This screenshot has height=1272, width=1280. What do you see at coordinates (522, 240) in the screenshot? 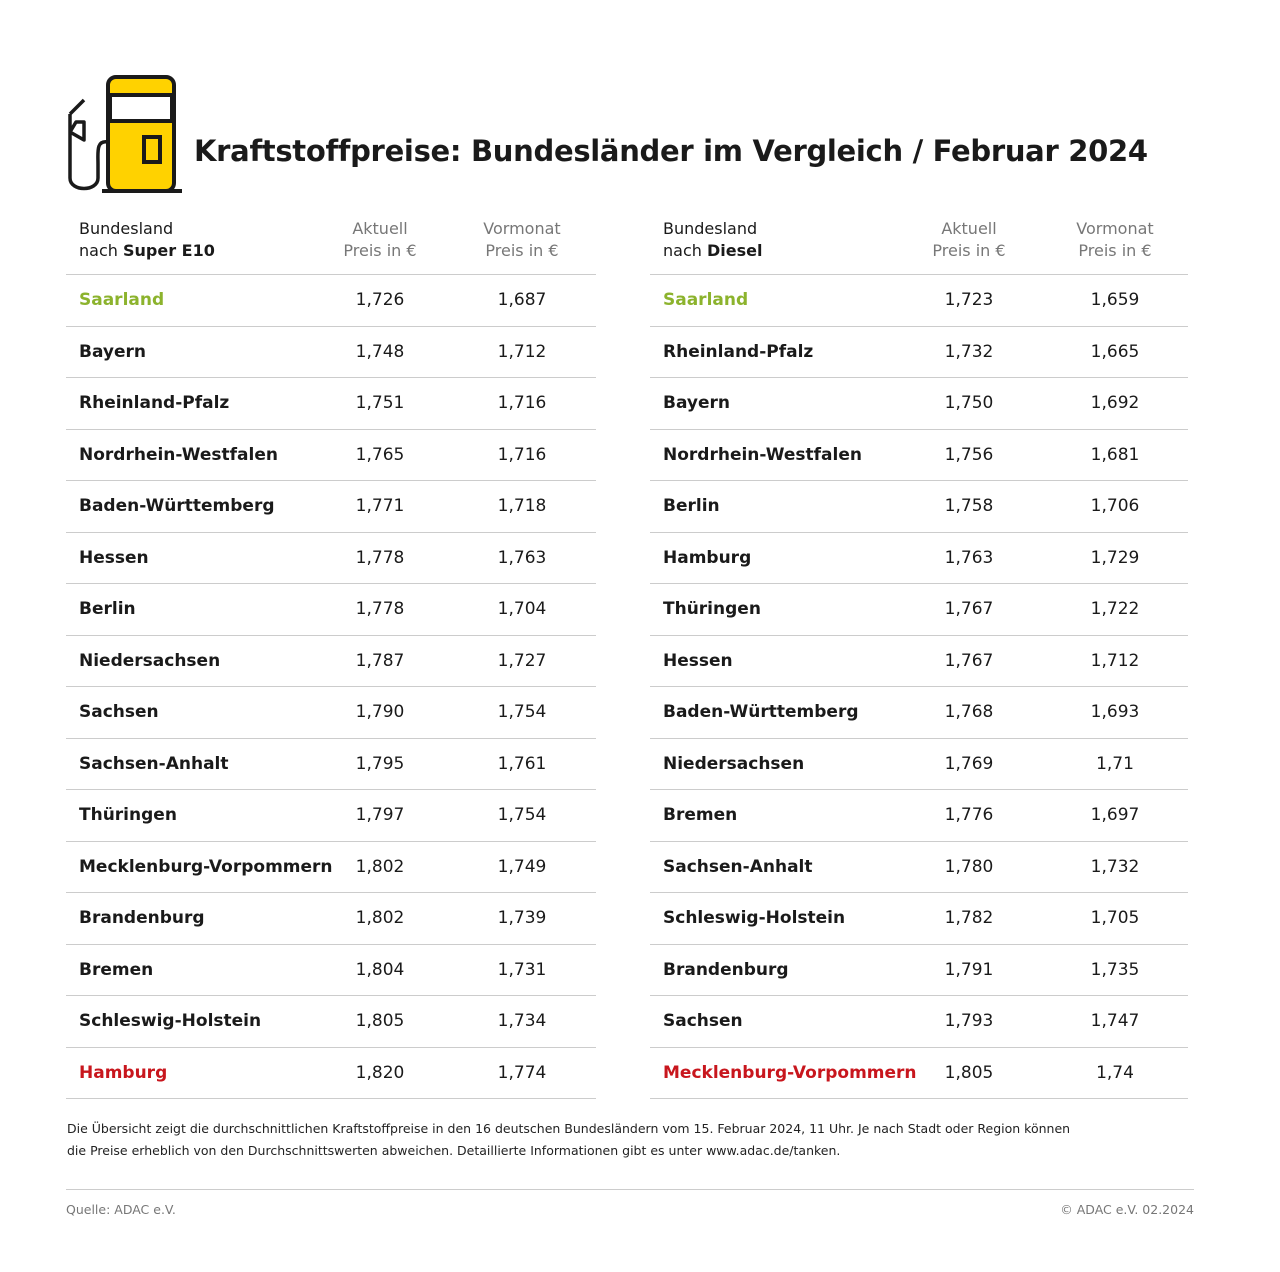
I see `column-header-previous: Vormonat Preis in €` at bounding box center [522, 240].